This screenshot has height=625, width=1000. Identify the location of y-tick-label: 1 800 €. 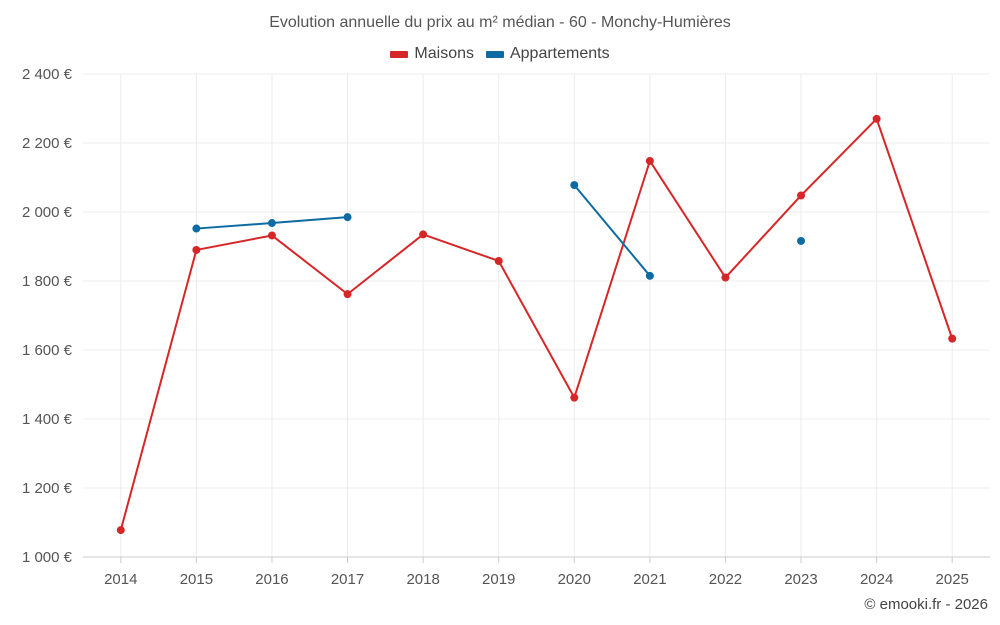
(47, 281).